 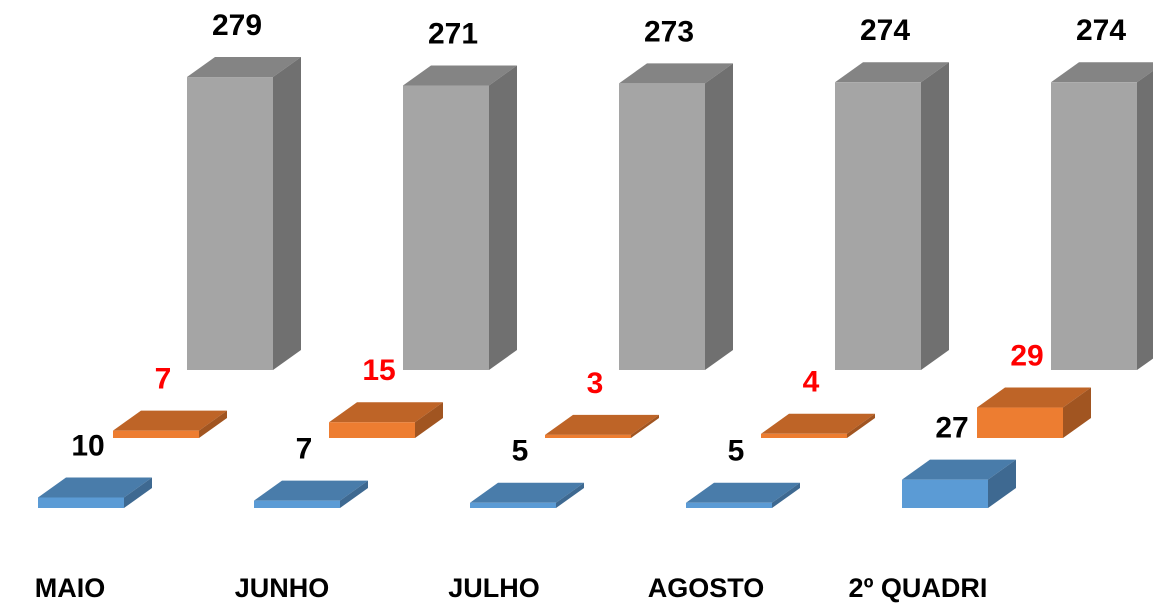 I want to click on data-label: 3, so click(x=595, y=383).